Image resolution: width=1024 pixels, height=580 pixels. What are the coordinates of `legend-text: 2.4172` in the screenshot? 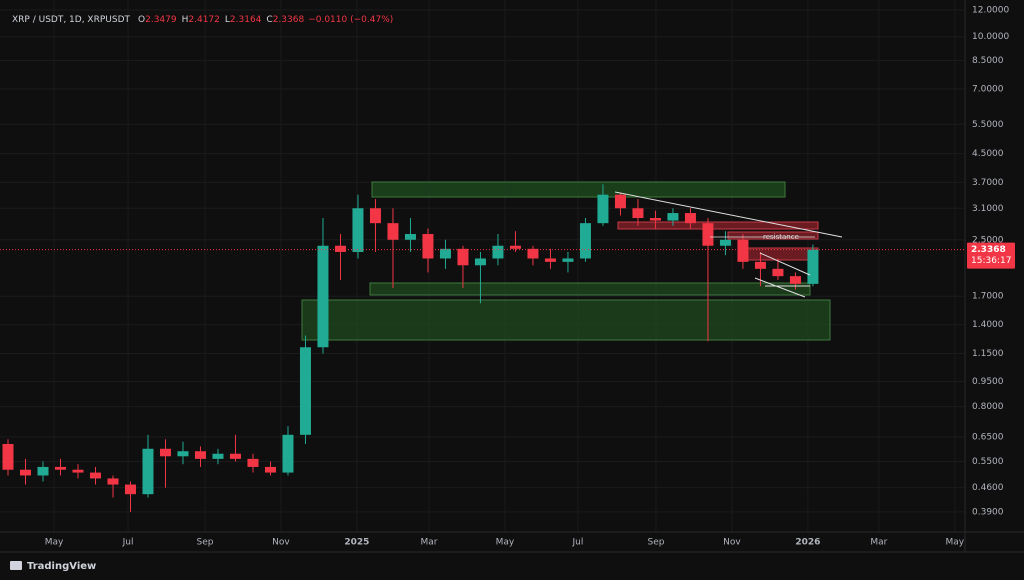 It's located at (204, 20).